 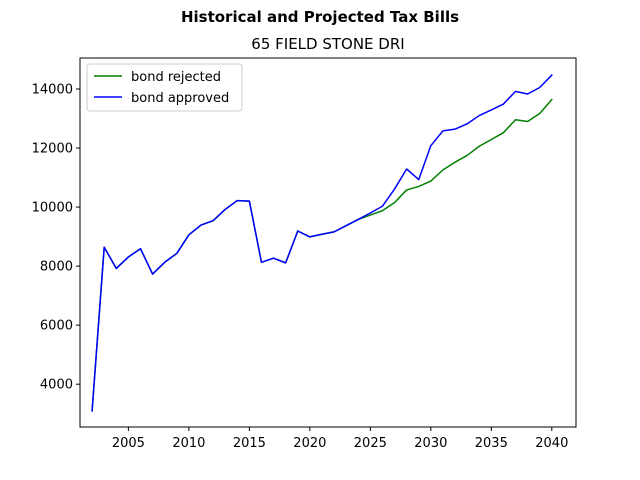 I want to click on x-tick-label-2035: 2035, so click(x=491, y=443).